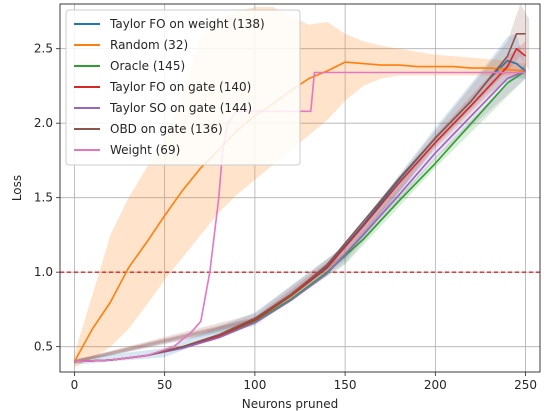 The height and width of the screenshot is (411, 547). Describe the element at coordinates (147, 66) in the screenshot. I see `legend-label: Oracle (145)` at that location.